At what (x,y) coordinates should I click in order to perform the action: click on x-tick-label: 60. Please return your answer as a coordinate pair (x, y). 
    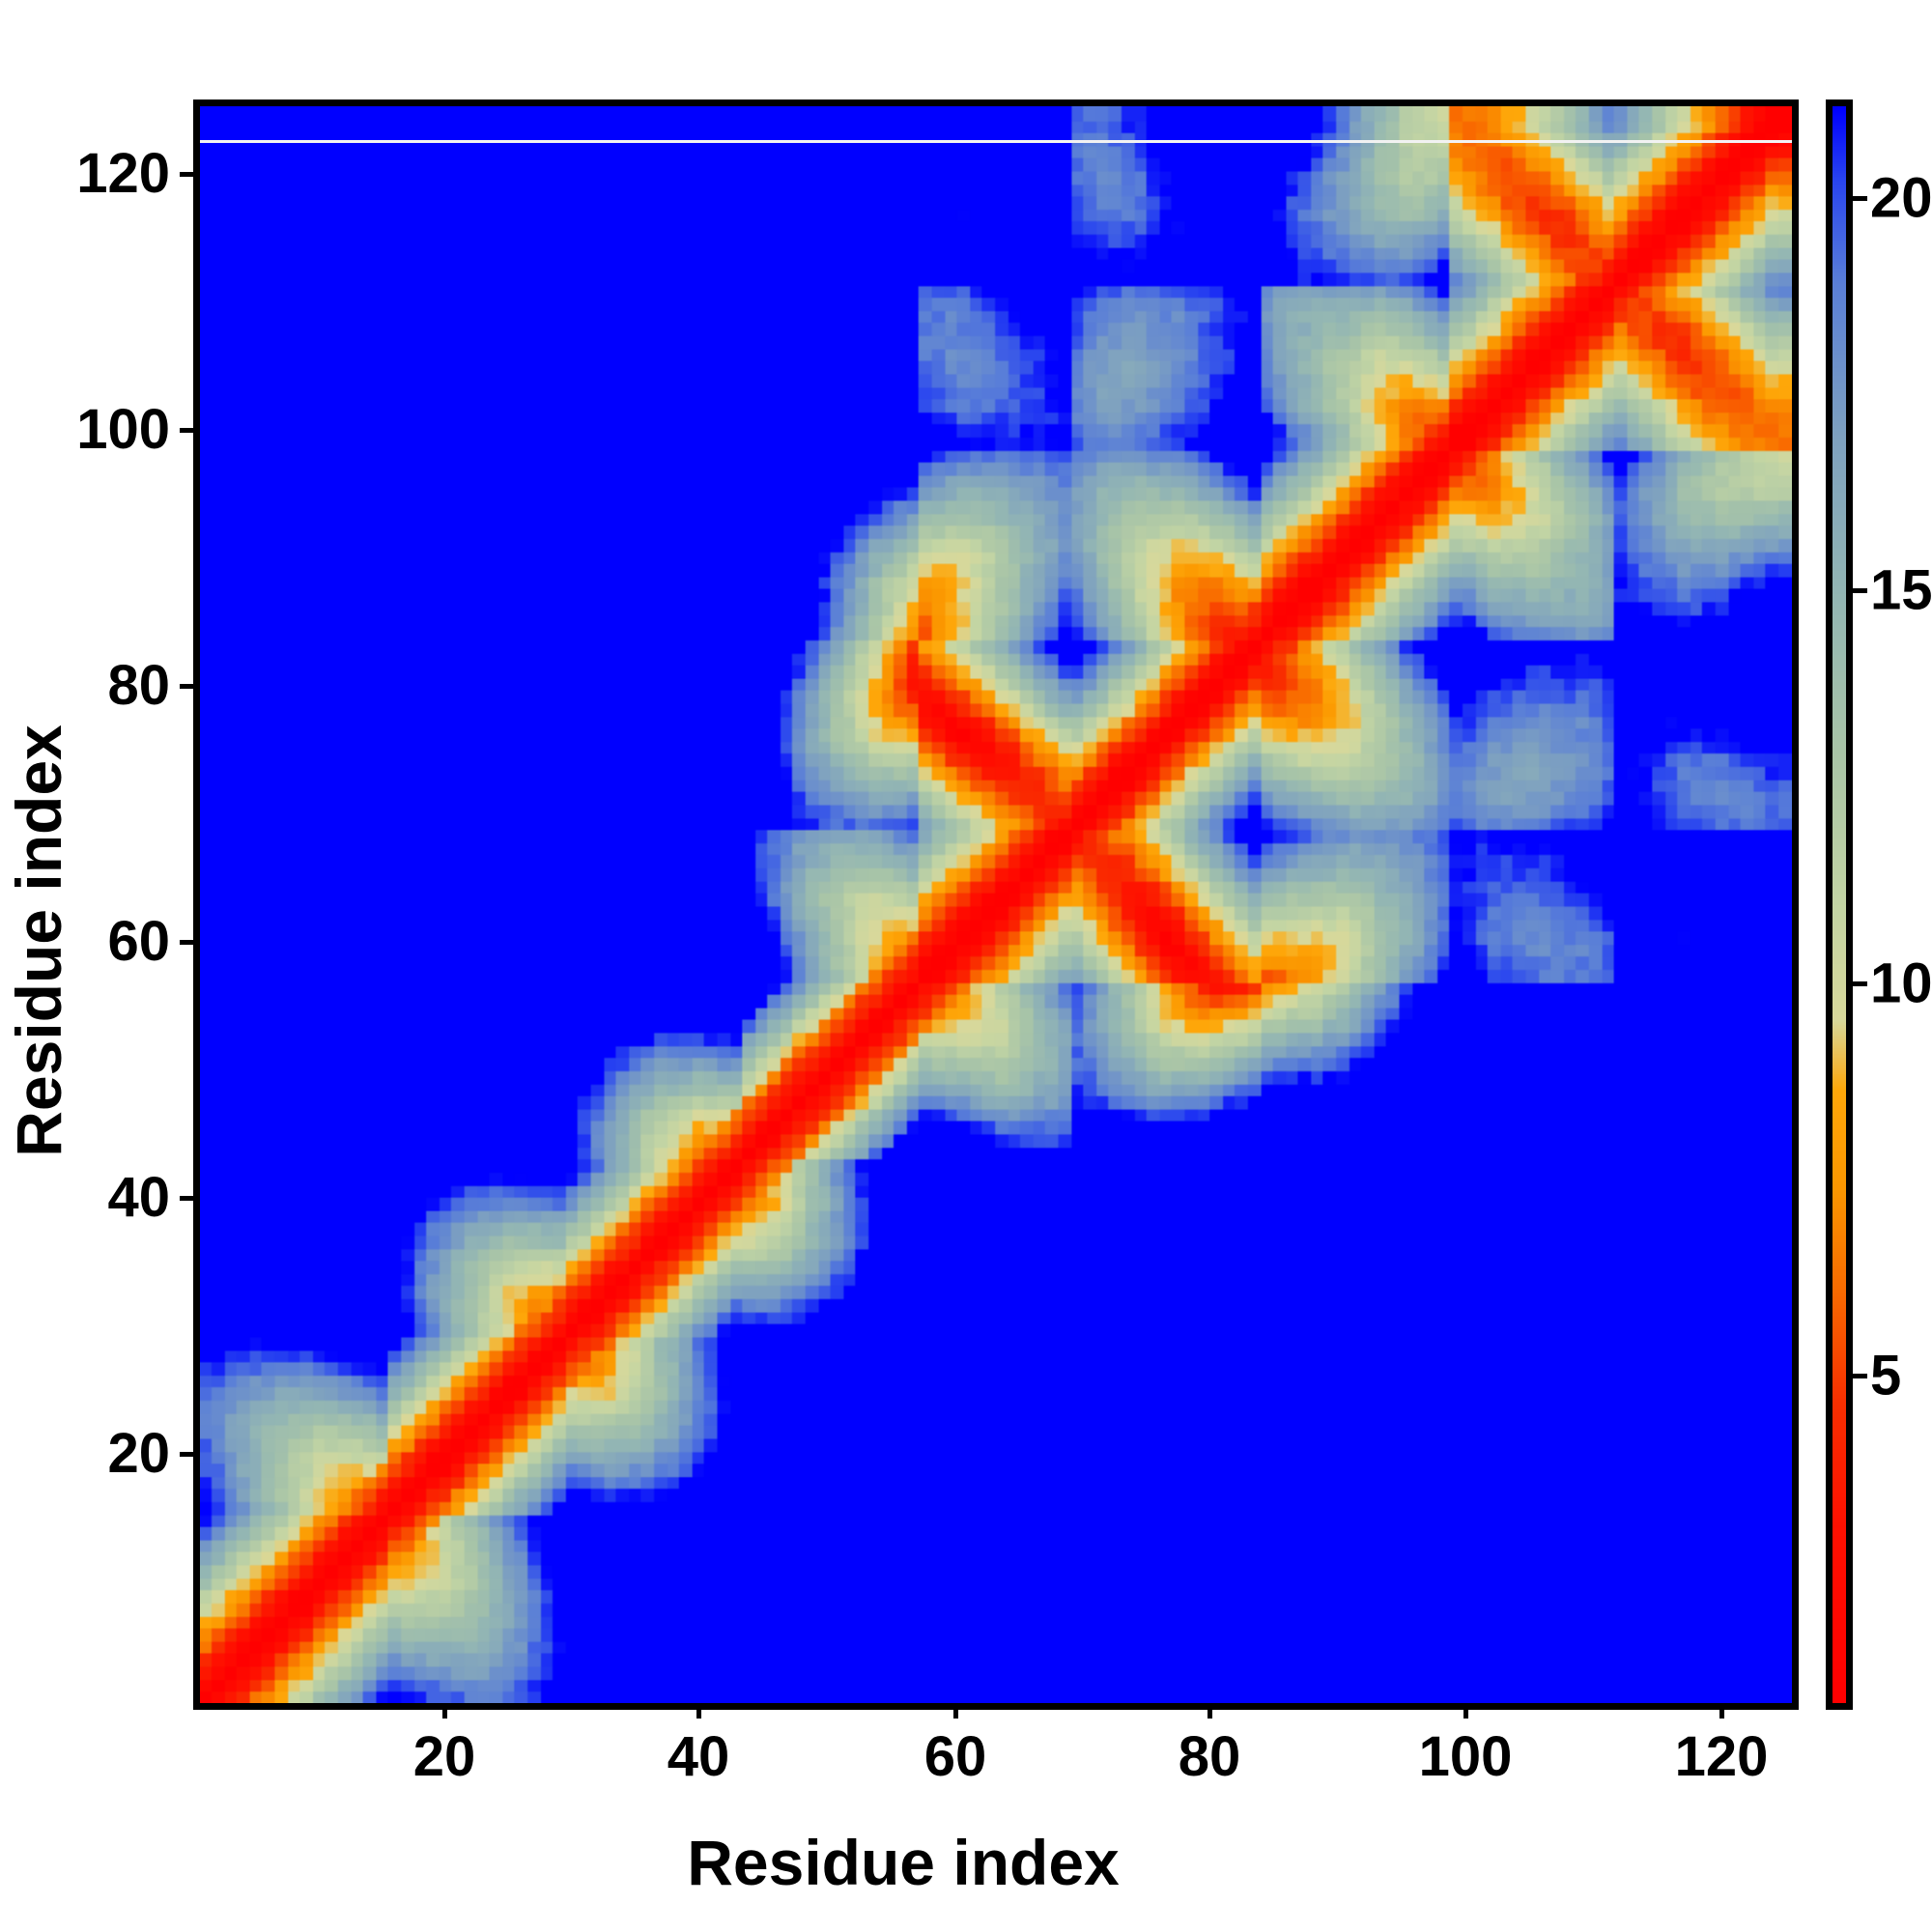
    Looking at the image, I should click on (955, 1756).